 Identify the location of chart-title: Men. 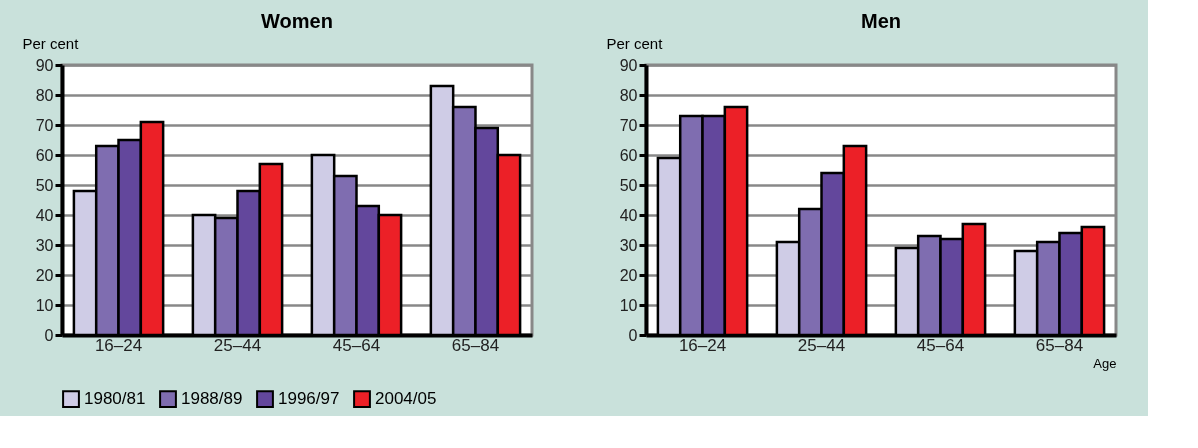
(881, 21).